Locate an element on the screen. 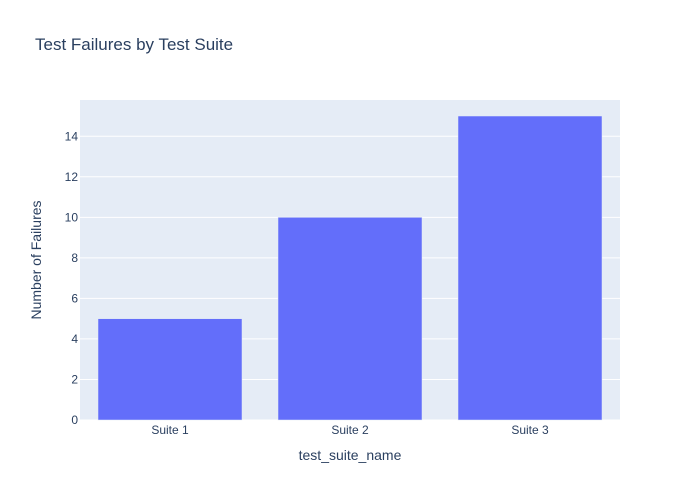  y-axis-title: Number of Failures is located at coordinates (36, 259).